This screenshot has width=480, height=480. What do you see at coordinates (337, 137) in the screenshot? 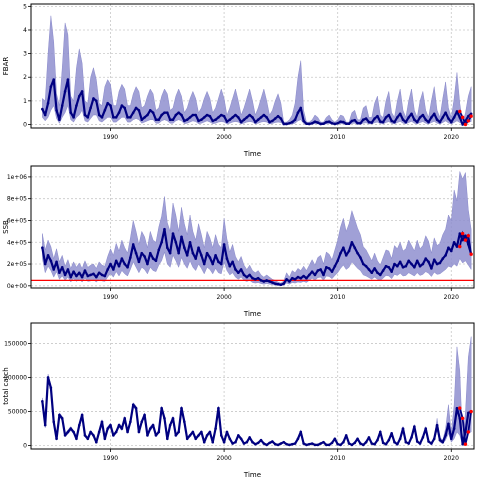
I see `fbar-x-tick-label: 2010` at bounding box center [337, 137].